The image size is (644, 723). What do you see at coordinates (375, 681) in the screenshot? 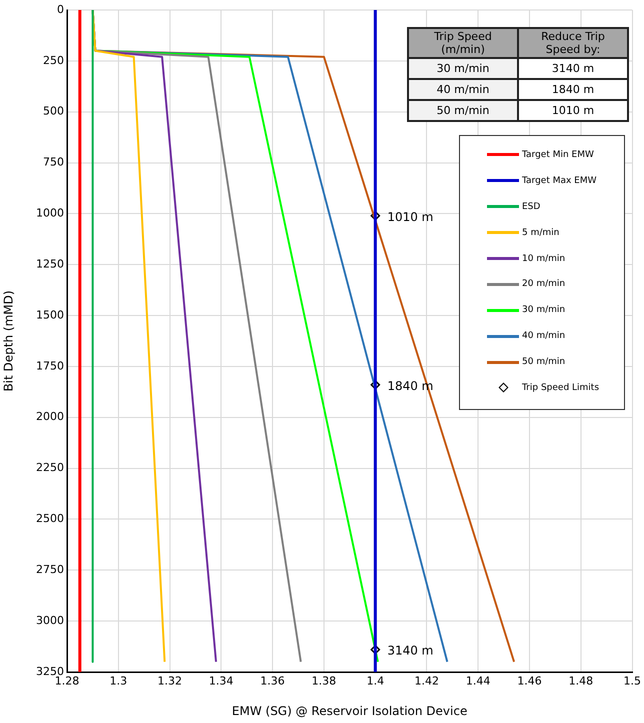
I see `x-tick-label: 1.4` at bounding box center [375, 681].